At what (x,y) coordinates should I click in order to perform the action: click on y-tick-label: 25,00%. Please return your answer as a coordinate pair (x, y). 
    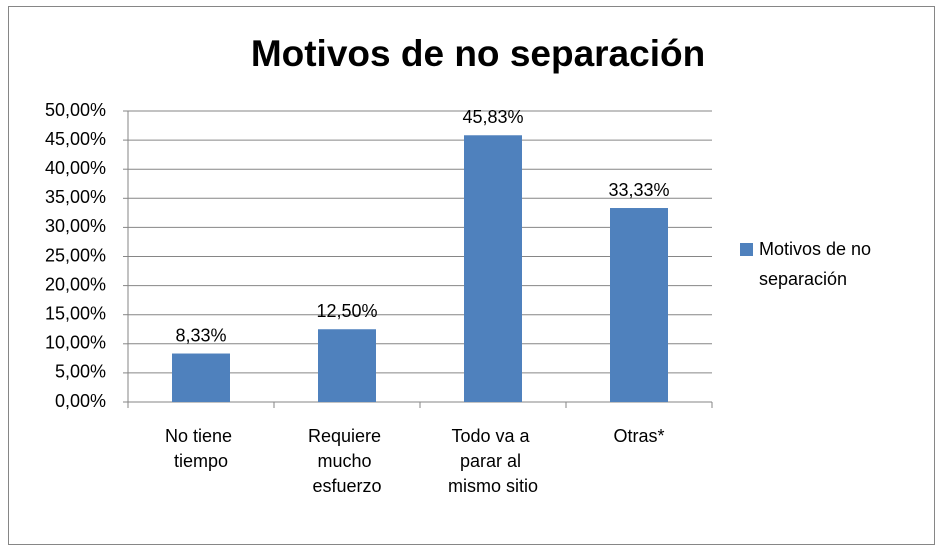
    Looking at the image, I should click on (75, 255).